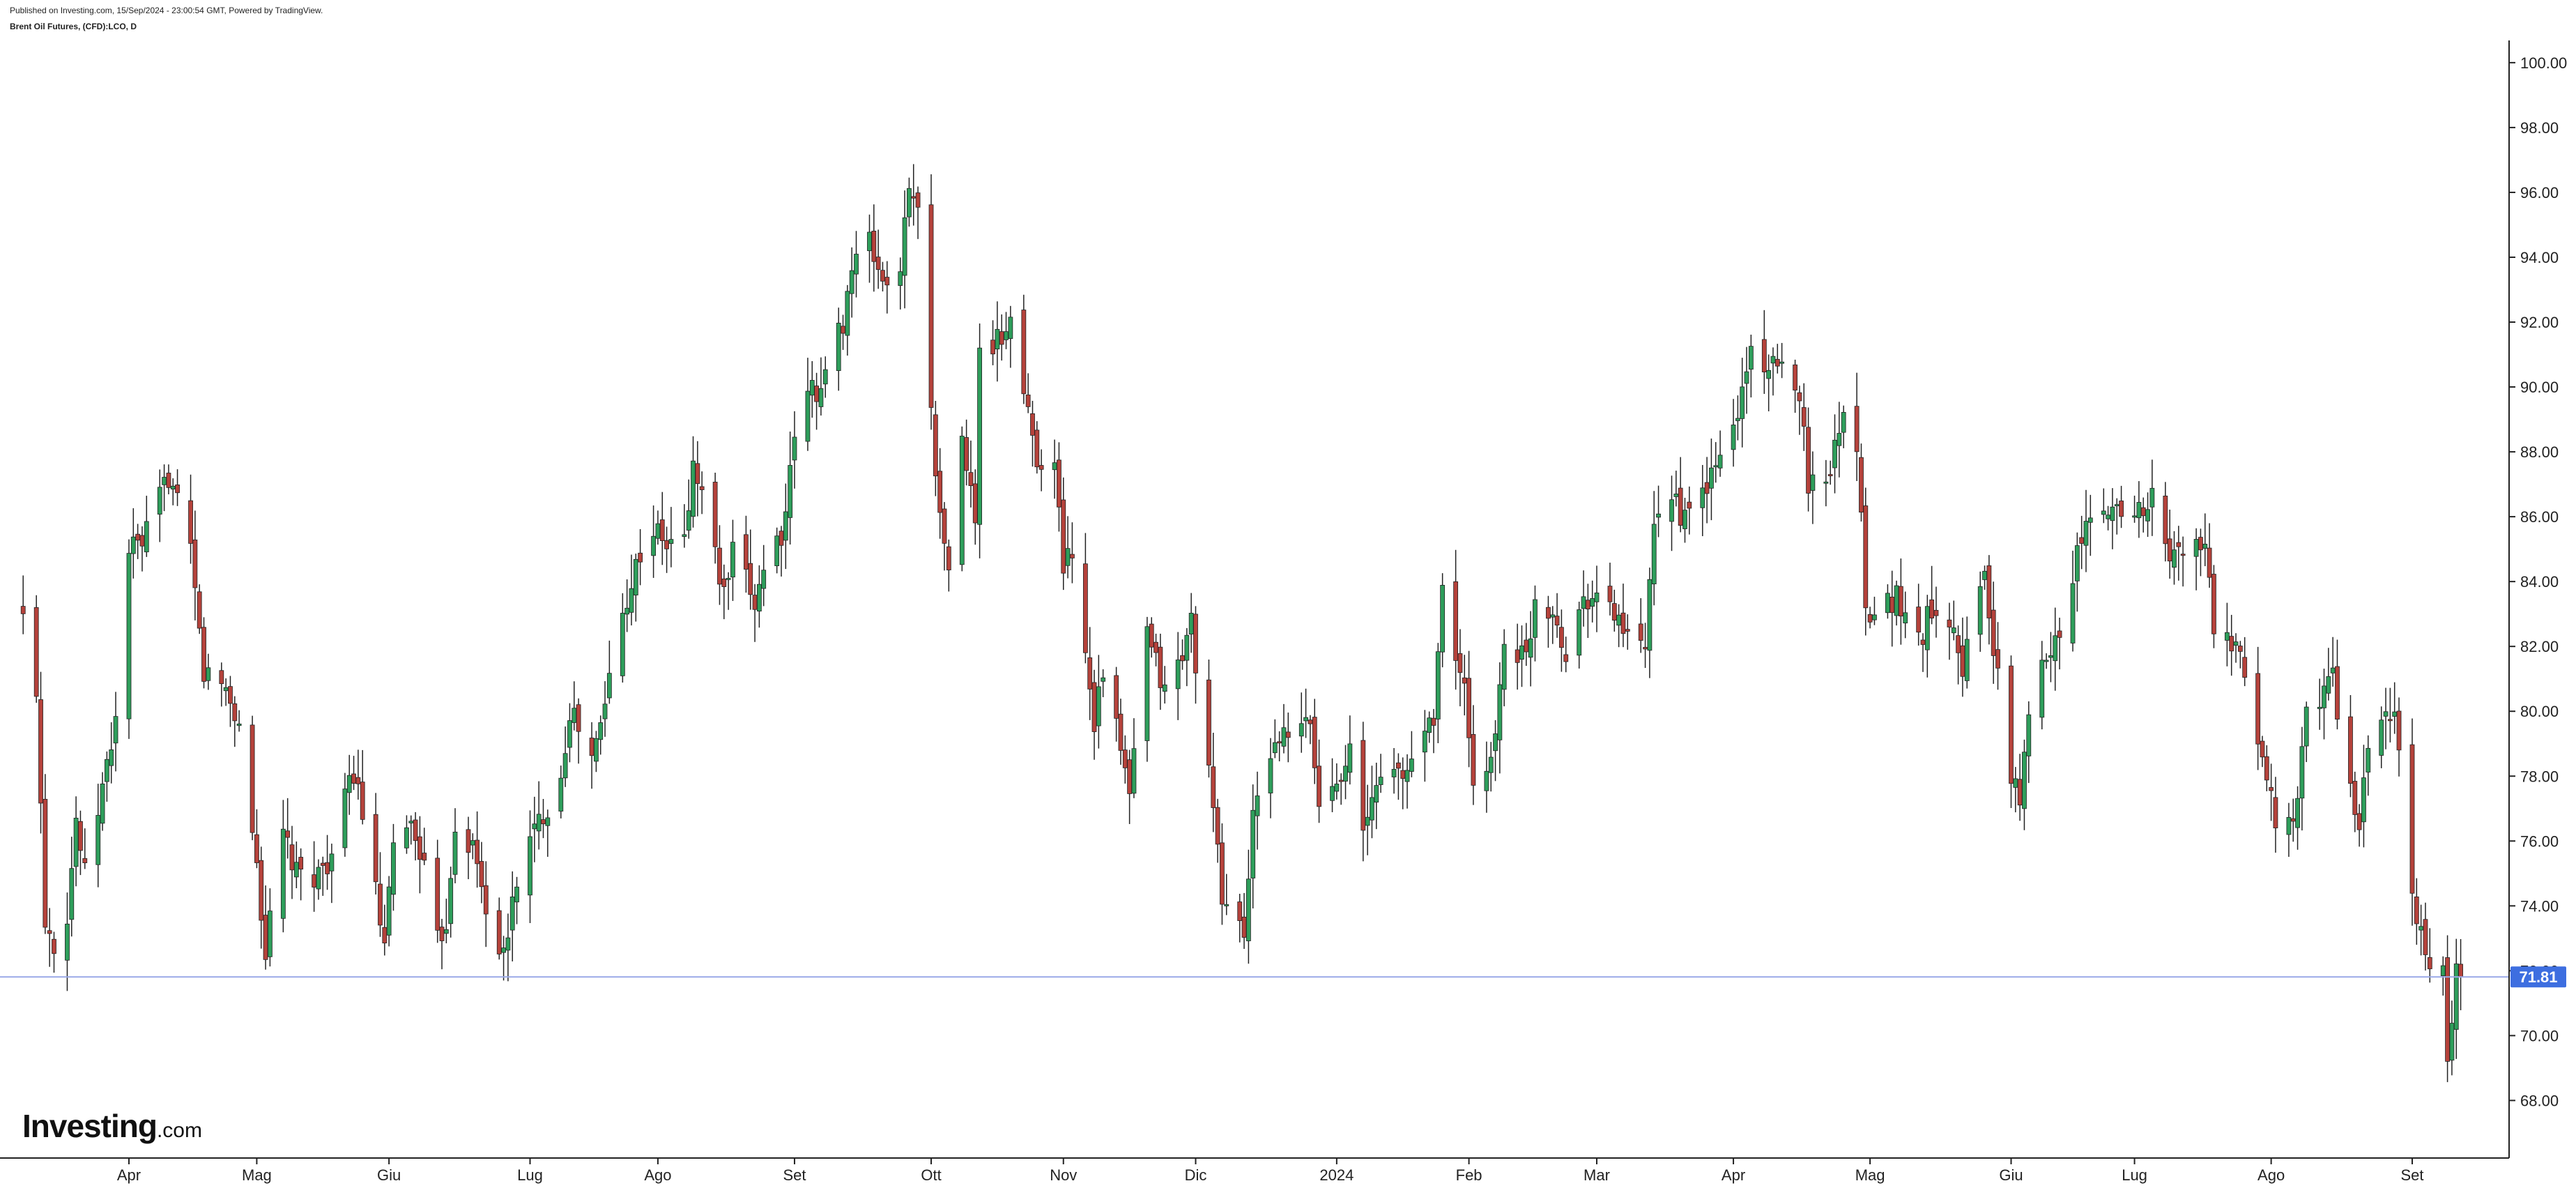 This screenshot has height=1188, width=2576. Describe the element at coordinates (1870, 1175) in the screenshot. I see `x-tick-label: Mag` at that location.